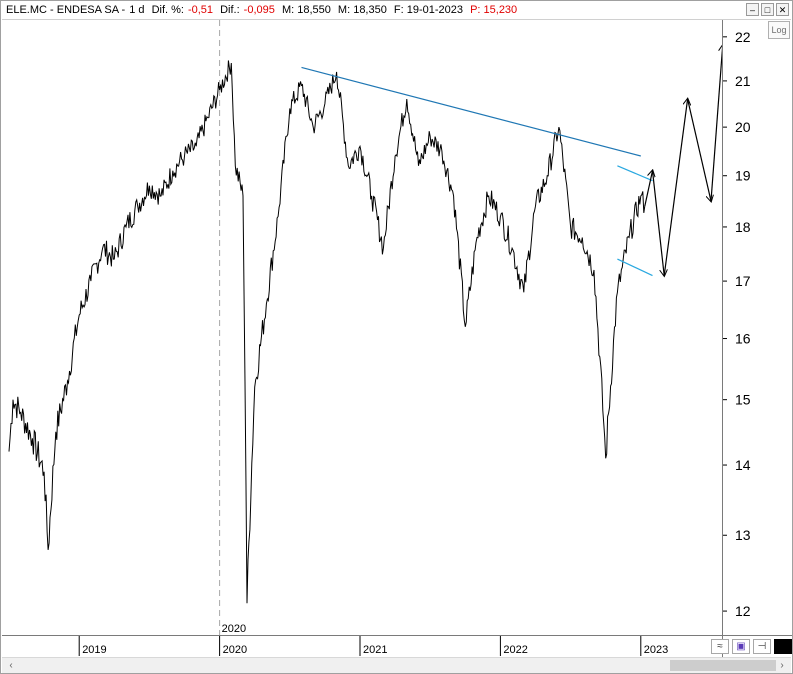 This screenshot has width=793, height=674. Describe the element at coordinates (723, 665) in the screenshot. I see `scroll-thumb` at that location.